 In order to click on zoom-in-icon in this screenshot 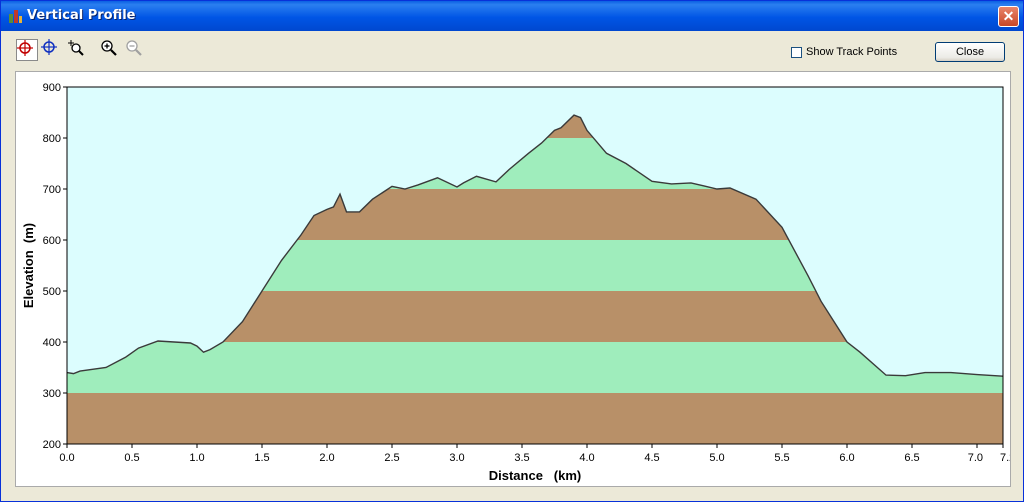, I will do `click(109, 48)`.